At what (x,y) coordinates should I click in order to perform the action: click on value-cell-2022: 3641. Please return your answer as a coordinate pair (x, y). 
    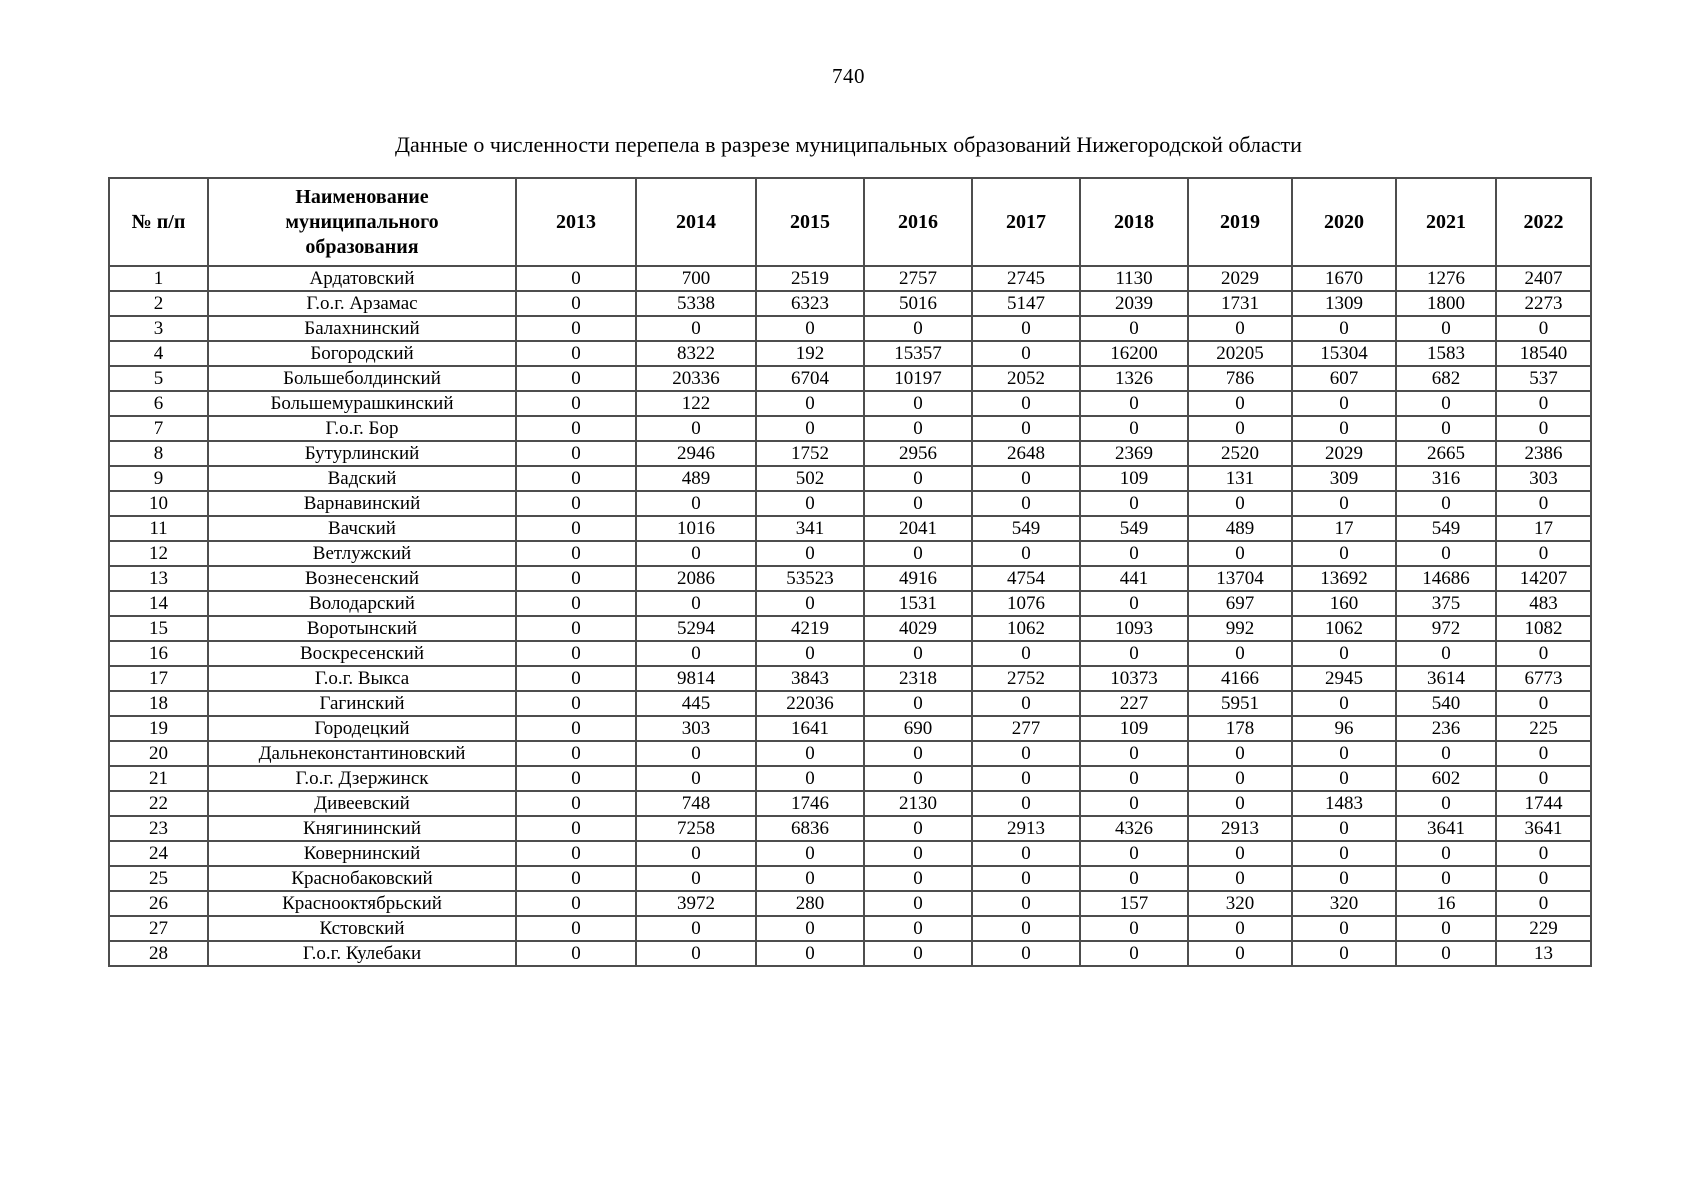
    Looking at the image, I should click on (1543, 828).